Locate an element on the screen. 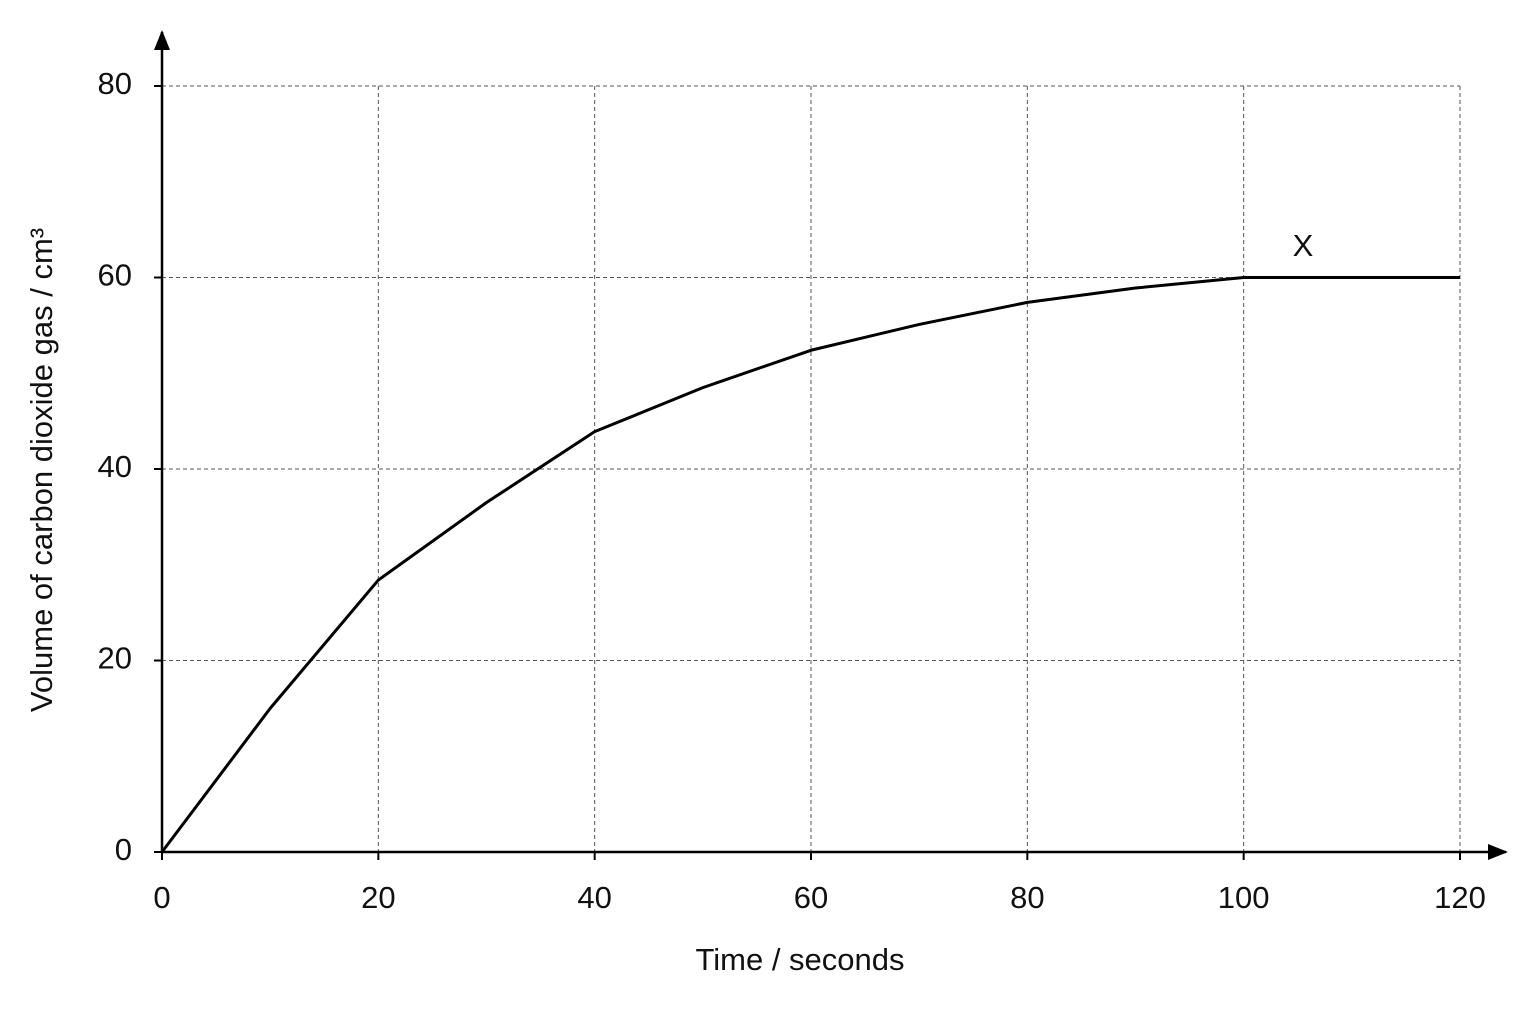 This screenshot has height=1024, width=1536. x-tick-label: 20 is located at coordinates (378, 897).